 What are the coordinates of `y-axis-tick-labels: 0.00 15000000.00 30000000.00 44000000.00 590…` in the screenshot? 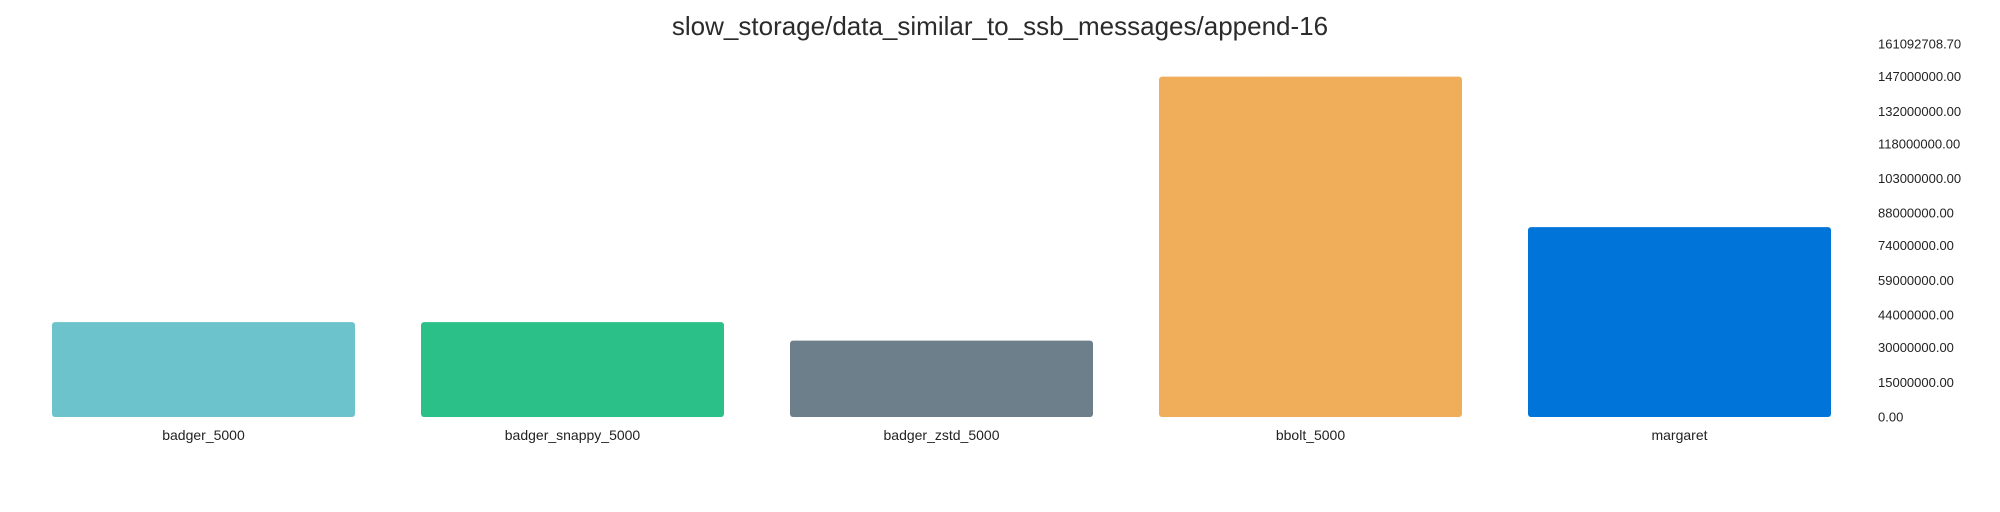 It's located at (1919, 231).